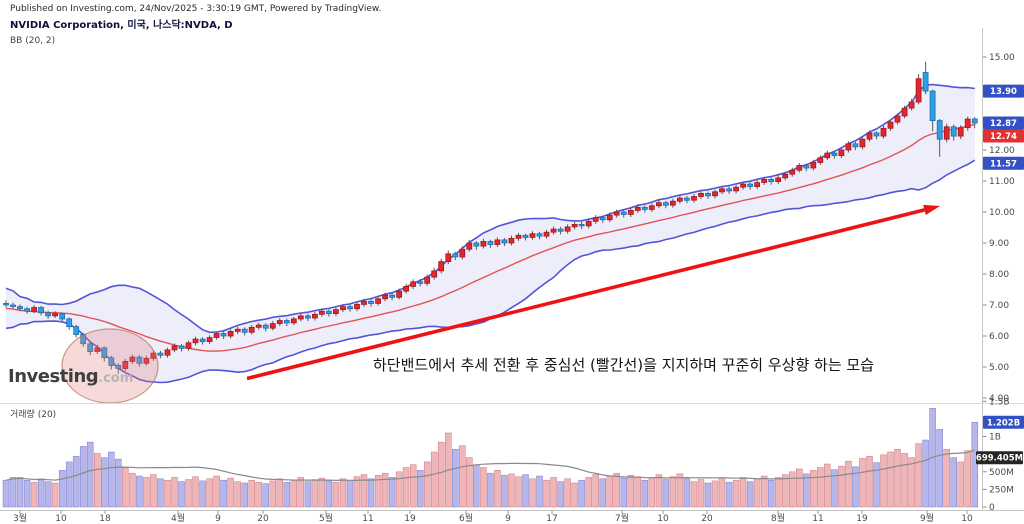 The height and width of the screenshot is (524, 1024). I want to click on volume-pane-label: 거래량 (20), so click(33, 415).